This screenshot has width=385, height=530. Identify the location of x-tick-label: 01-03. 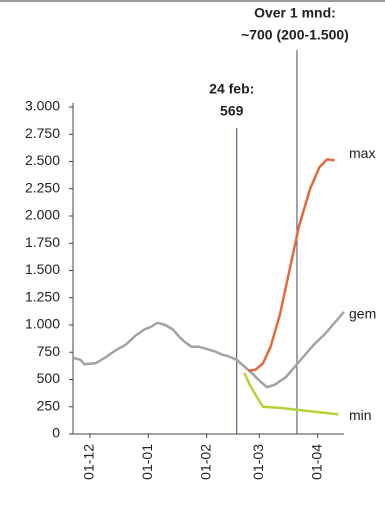
(258, 462).